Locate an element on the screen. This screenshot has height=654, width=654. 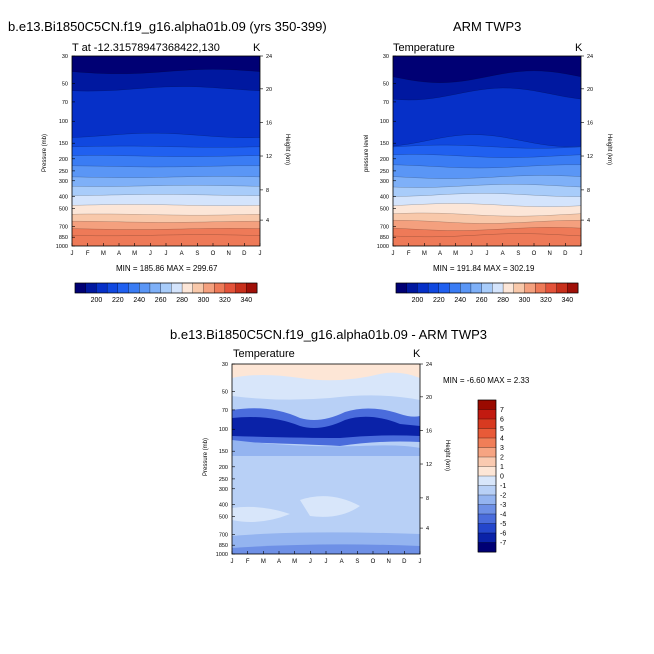
panel1-x-tick-label: D is located at coordinates (244, 254).